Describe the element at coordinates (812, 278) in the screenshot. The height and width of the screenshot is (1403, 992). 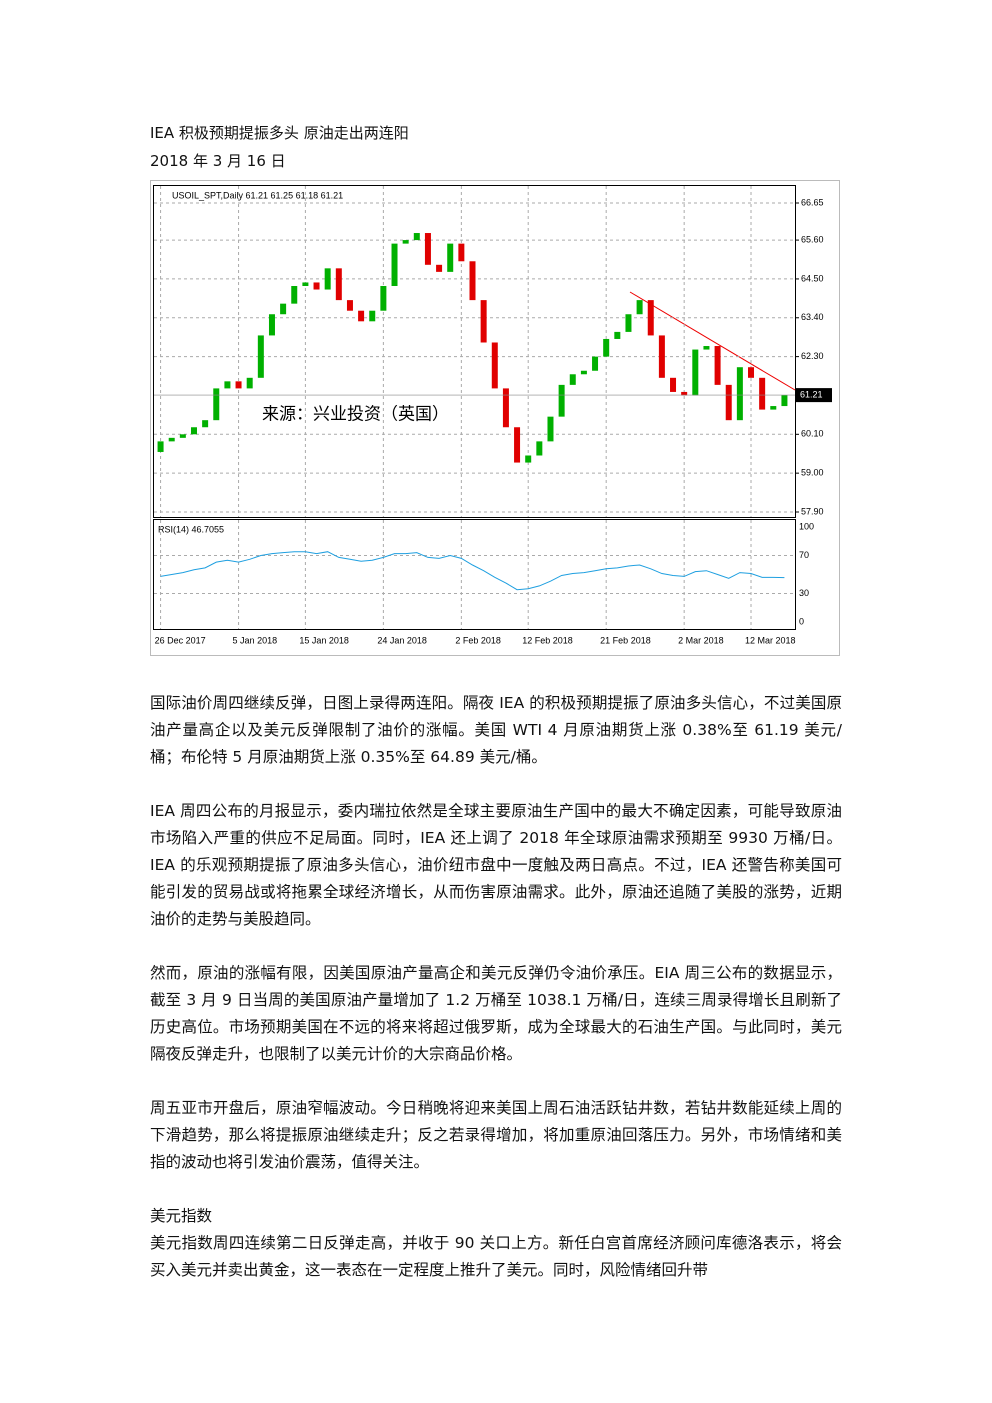
I see `y-tick-label: 64.50` at that location.